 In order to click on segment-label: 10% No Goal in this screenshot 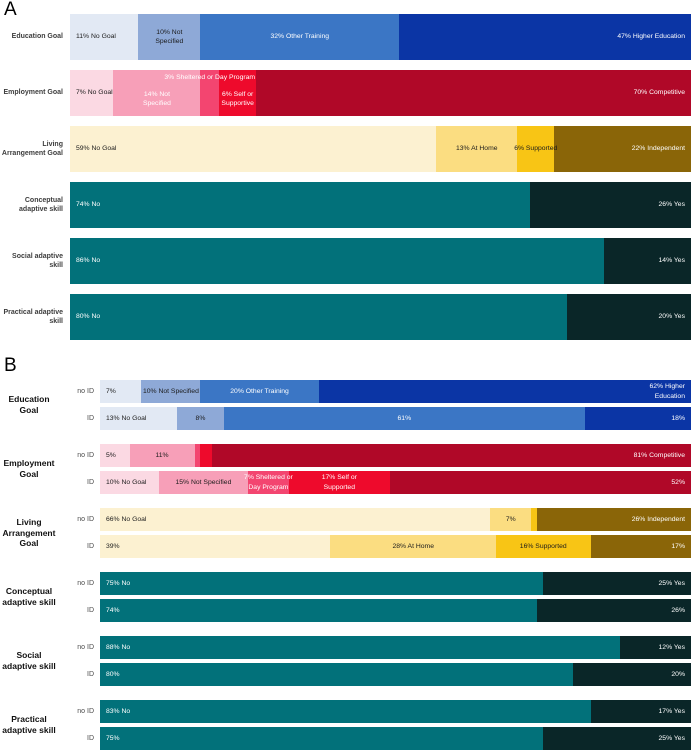, I will do `click(126, 482)`.